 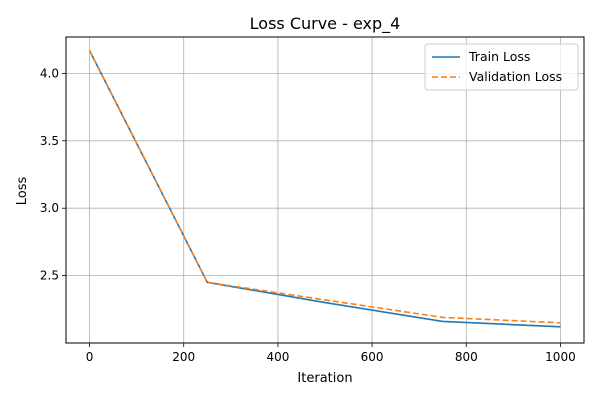 I want to click on y-axis-label: Loss, so click(x=22, y=191).